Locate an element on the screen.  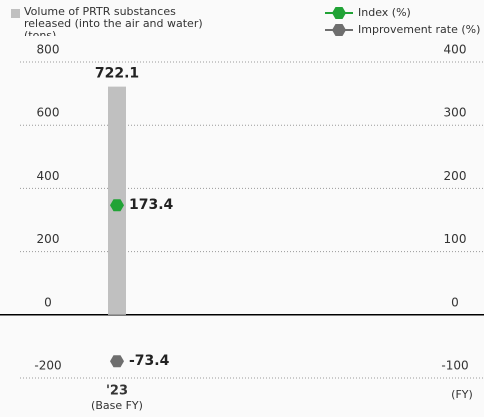
legend-swatch is located at coordinates (15, 13).